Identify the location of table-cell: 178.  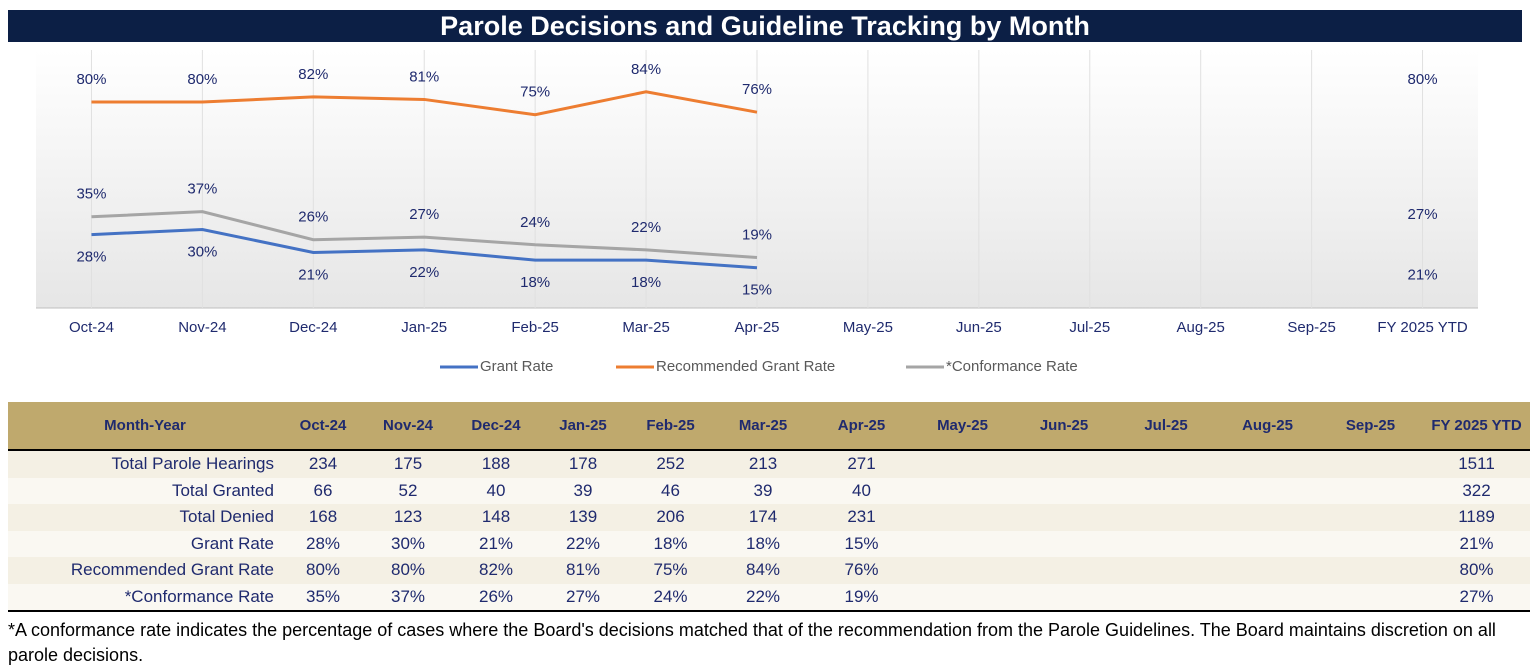
(583, 464).